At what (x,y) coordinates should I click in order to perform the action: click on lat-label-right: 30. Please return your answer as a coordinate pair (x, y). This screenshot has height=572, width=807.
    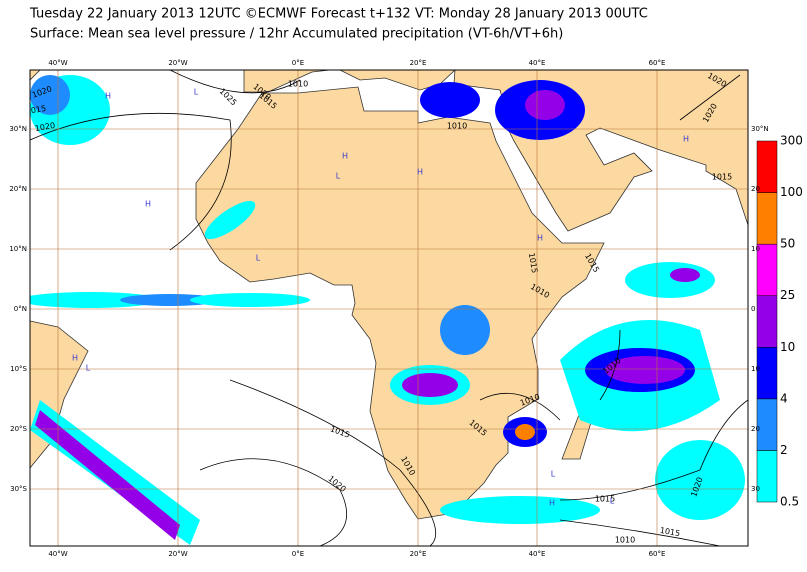
    Looking at the image, I should click on (755, 489).